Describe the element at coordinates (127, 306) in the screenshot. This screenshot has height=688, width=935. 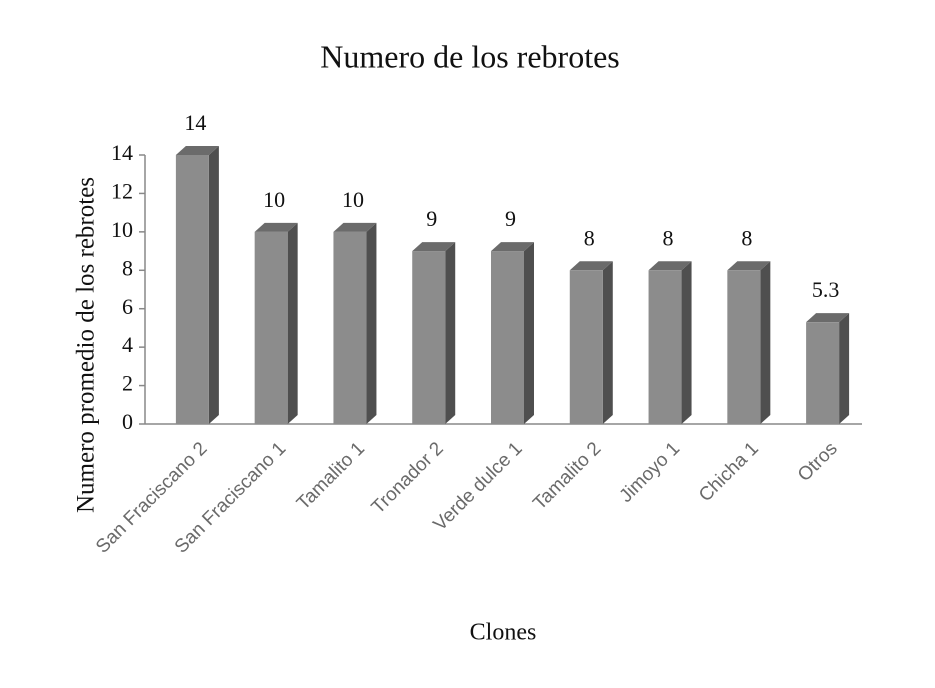
I see `y-tick-label: 6` at that location.